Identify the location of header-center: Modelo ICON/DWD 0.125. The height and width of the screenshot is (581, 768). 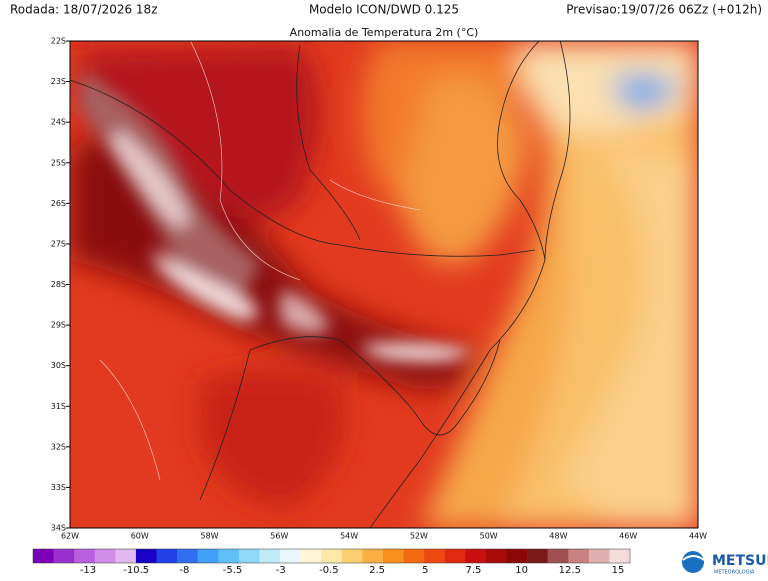
(384, 10).